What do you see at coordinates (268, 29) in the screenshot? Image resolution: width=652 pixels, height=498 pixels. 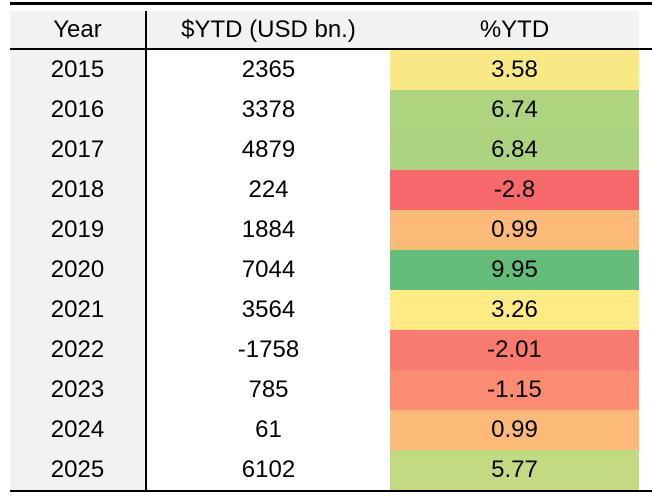 I see `column-header-usd-ytd: $YTD (USD bn.)` at bounding box center [268, 29].